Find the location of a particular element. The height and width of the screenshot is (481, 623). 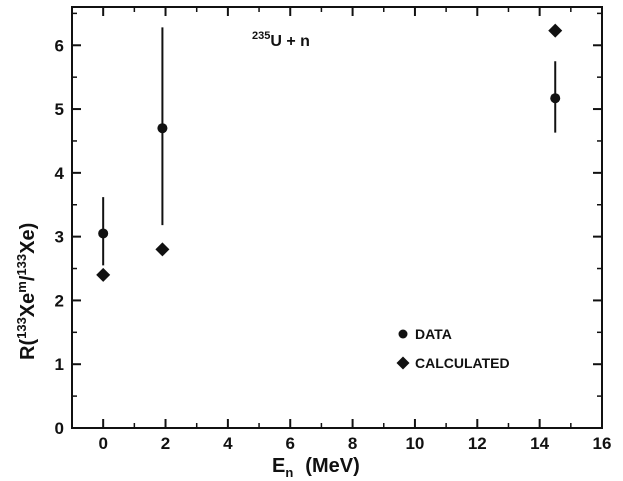

annotation-text: U + n is located at coordinates (290, 41).